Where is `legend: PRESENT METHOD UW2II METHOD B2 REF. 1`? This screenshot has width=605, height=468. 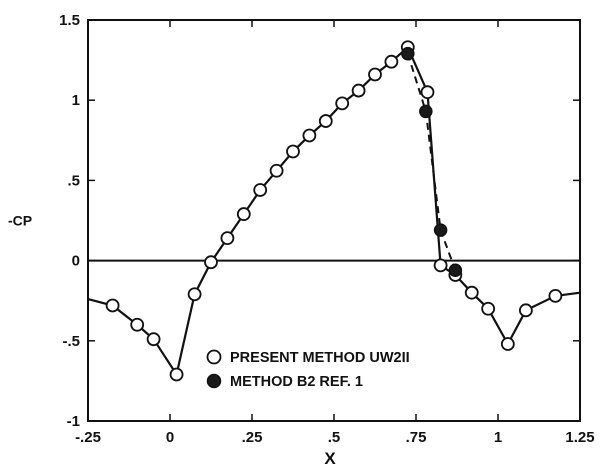
legend: PRESENT METHOD UW2II METHOD B2 REF. 1 is located at coordinates (308, 369).